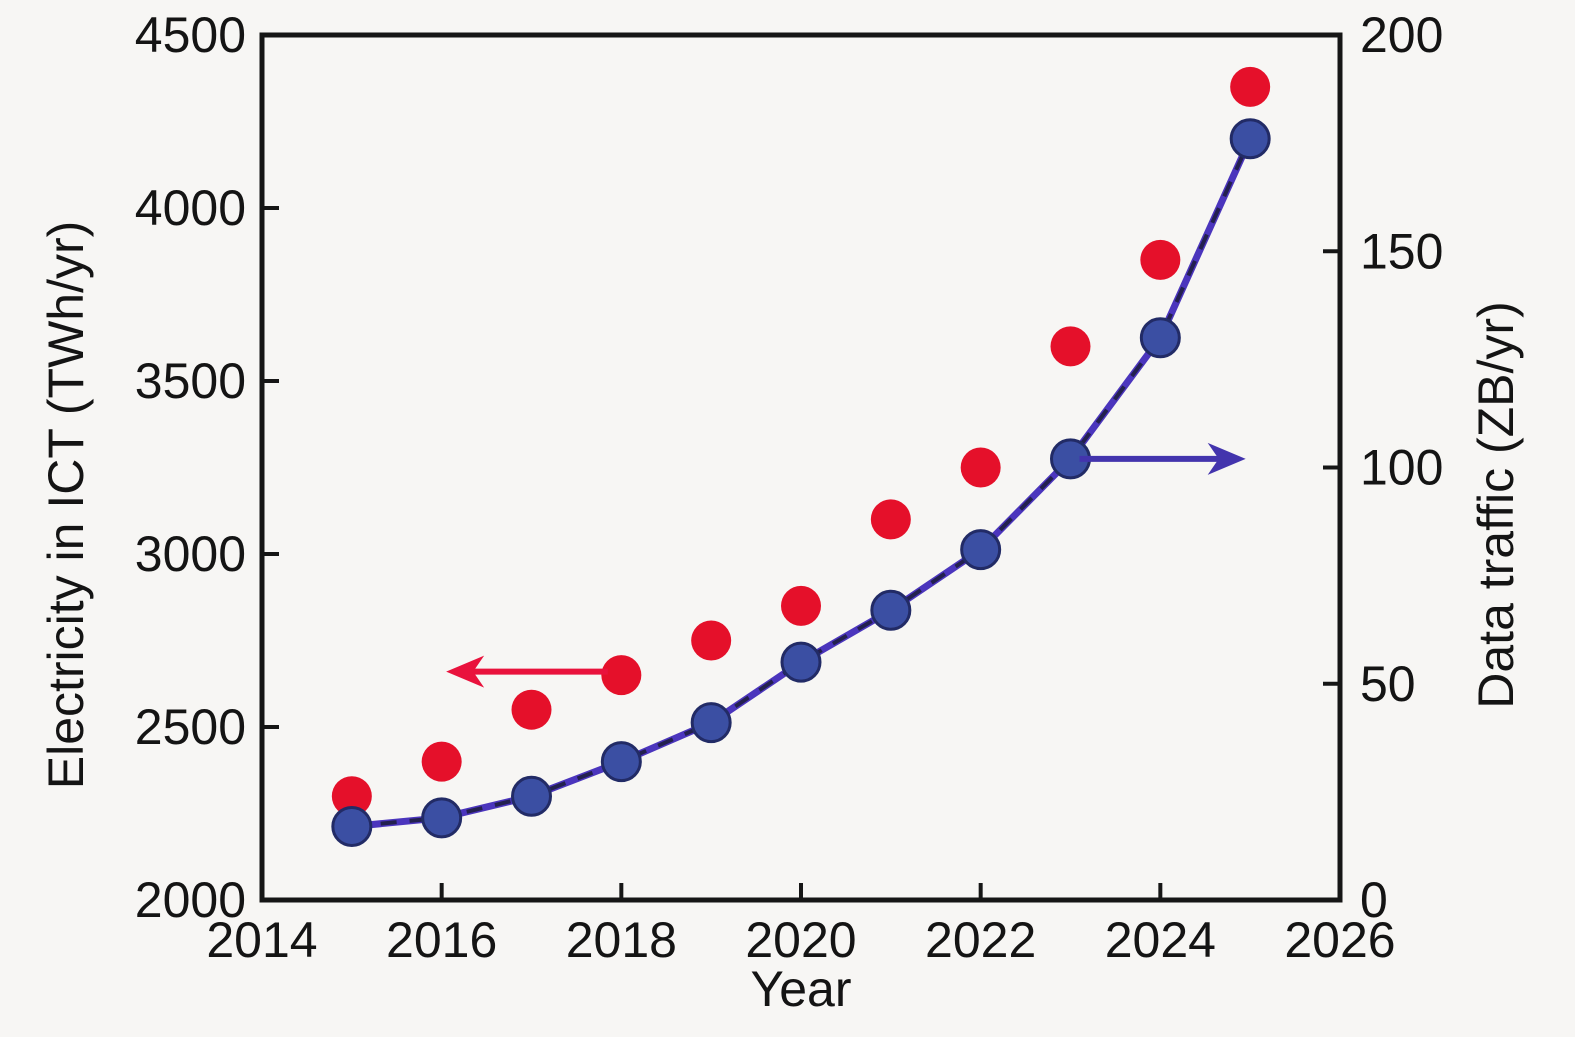  Describe the element at coordinates (190, 727) in the screenshot. I see `left-axis-tick-label: 2500` at that location.